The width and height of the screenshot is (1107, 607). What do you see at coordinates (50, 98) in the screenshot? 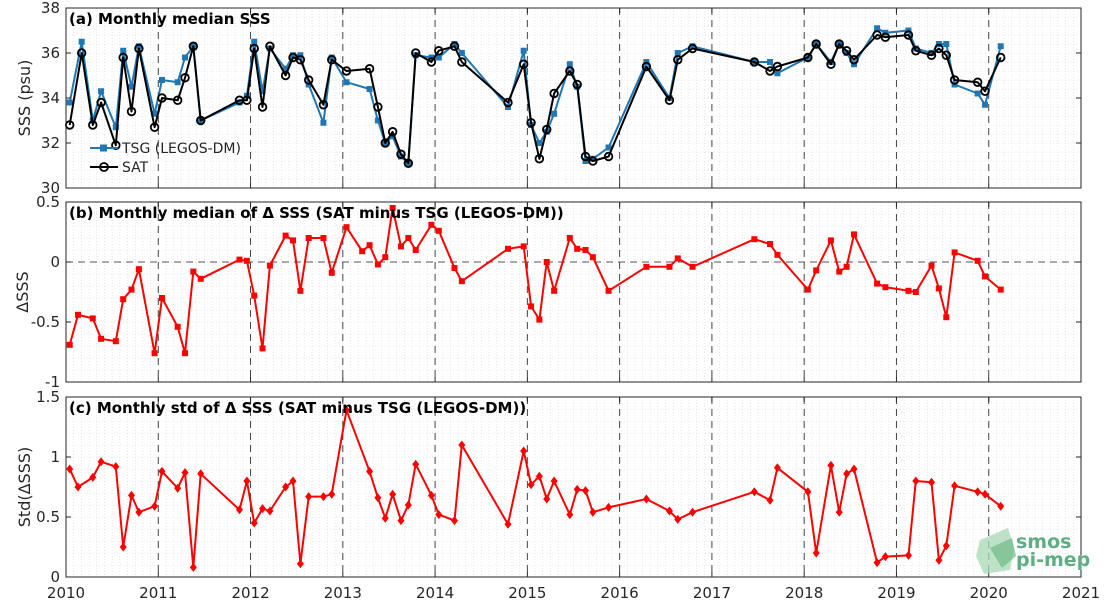
I see `y-tick-label: 34` at bounding box center [50, 98].